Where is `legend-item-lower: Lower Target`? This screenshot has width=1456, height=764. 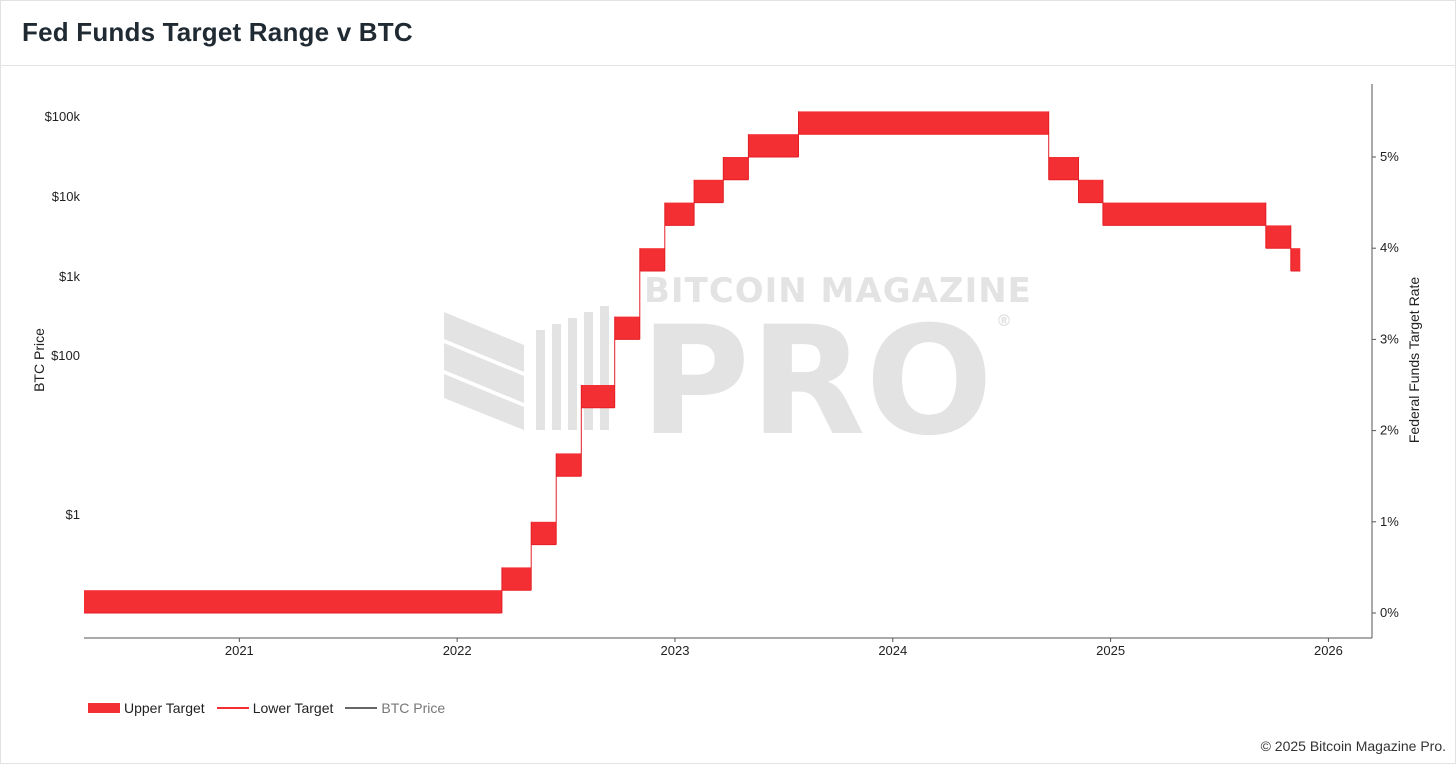
legend-item-lower: Lower Target is located at coordinates (275, 708).